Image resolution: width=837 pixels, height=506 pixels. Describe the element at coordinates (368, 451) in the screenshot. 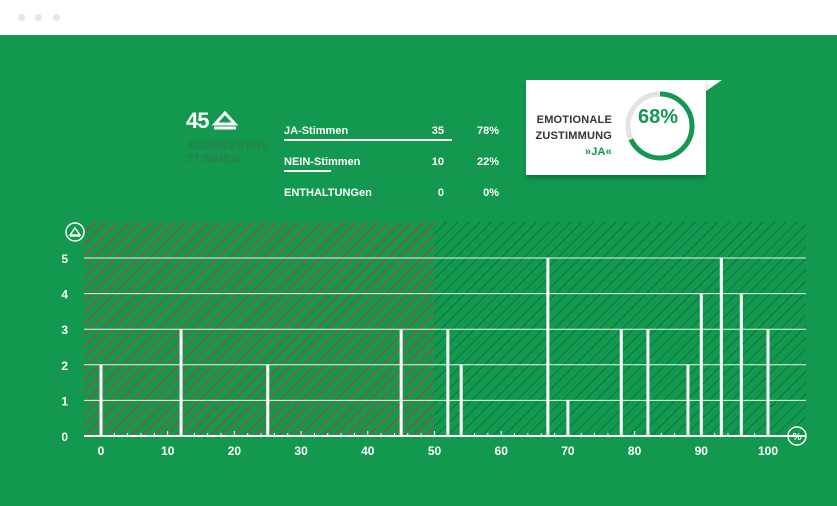

I see `x-tick-label: 40` at that location.